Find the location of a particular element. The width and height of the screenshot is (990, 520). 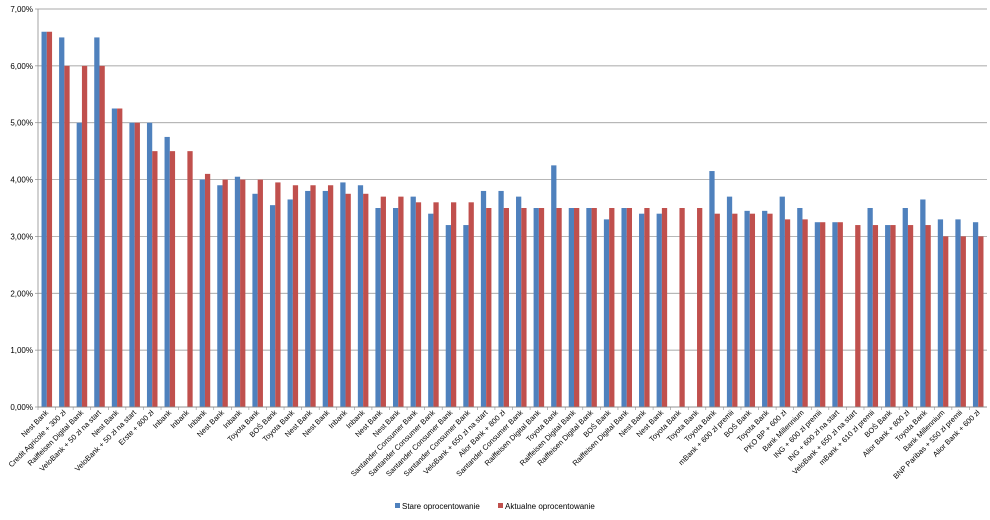

y-tick-label: 7,00% is located at coordinates (21, 9).